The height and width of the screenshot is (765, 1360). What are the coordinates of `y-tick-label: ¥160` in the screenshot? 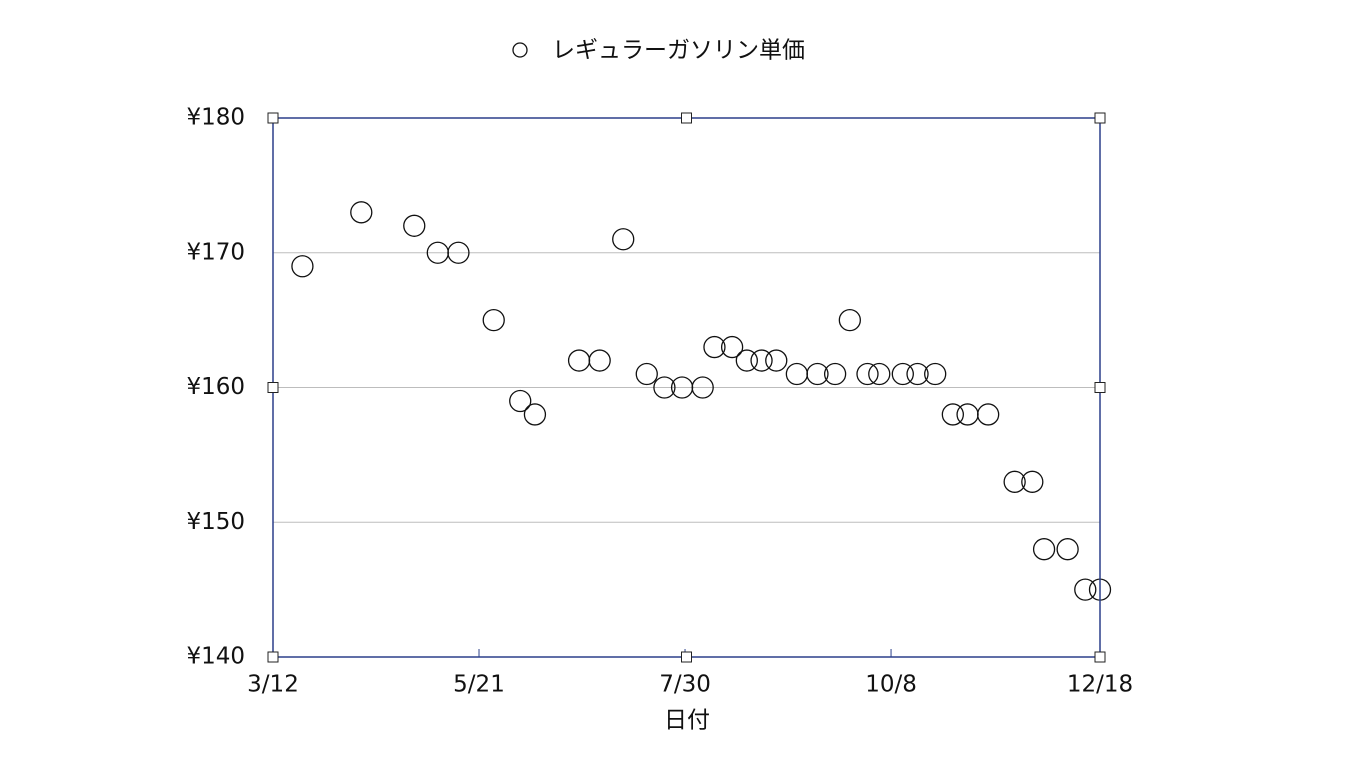 It's located at (215, 387).